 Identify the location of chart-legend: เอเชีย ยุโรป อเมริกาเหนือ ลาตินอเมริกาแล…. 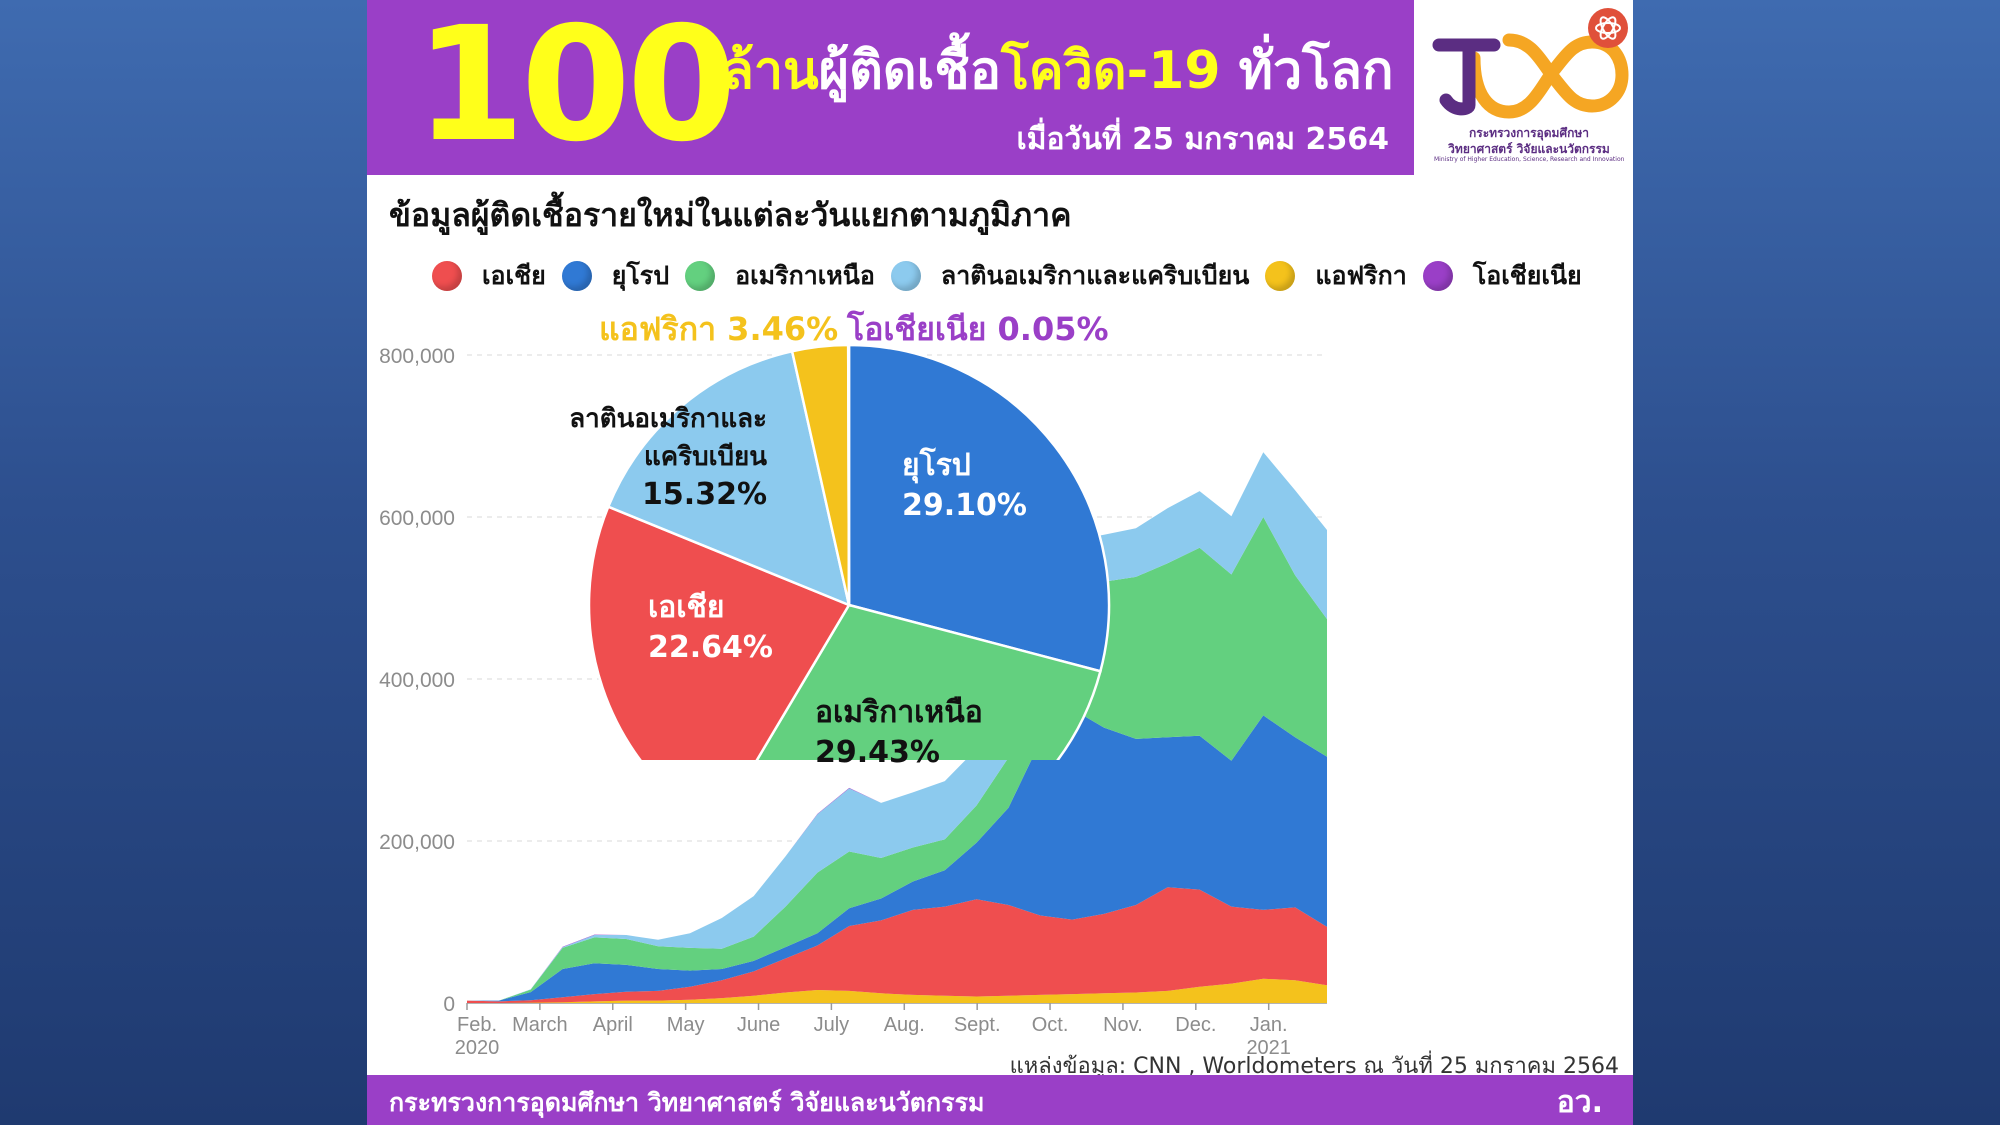
(1015, 276).